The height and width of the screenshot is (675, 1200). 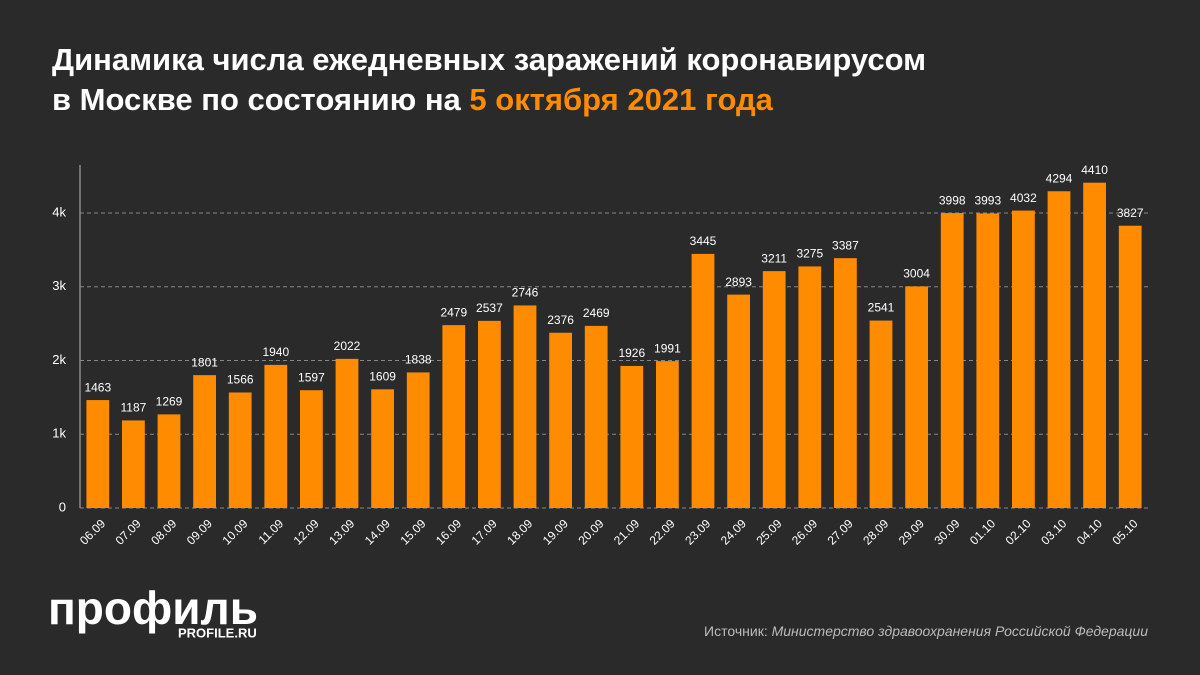 I want to click on chart-title-part: в Москве по состоянию на, so click(x=257, y=99).